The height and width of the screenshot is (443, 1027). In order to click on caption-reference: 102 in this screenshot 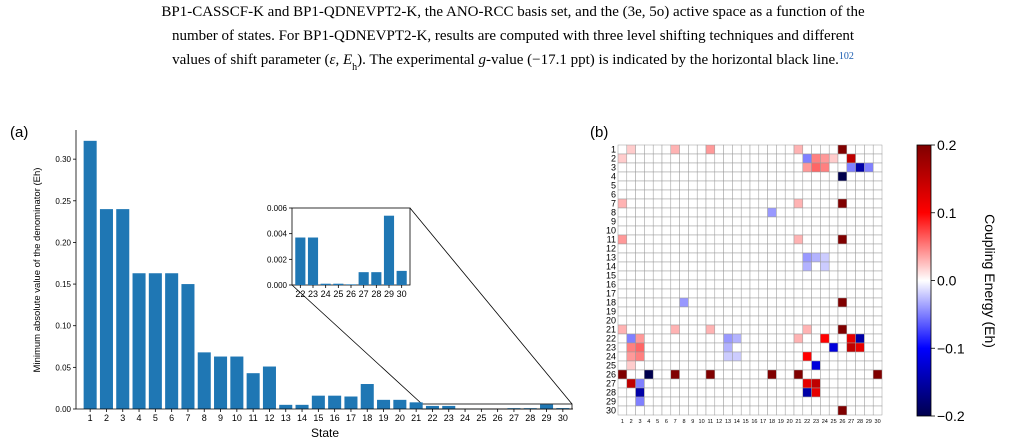, I will do `click(846, 56)`.